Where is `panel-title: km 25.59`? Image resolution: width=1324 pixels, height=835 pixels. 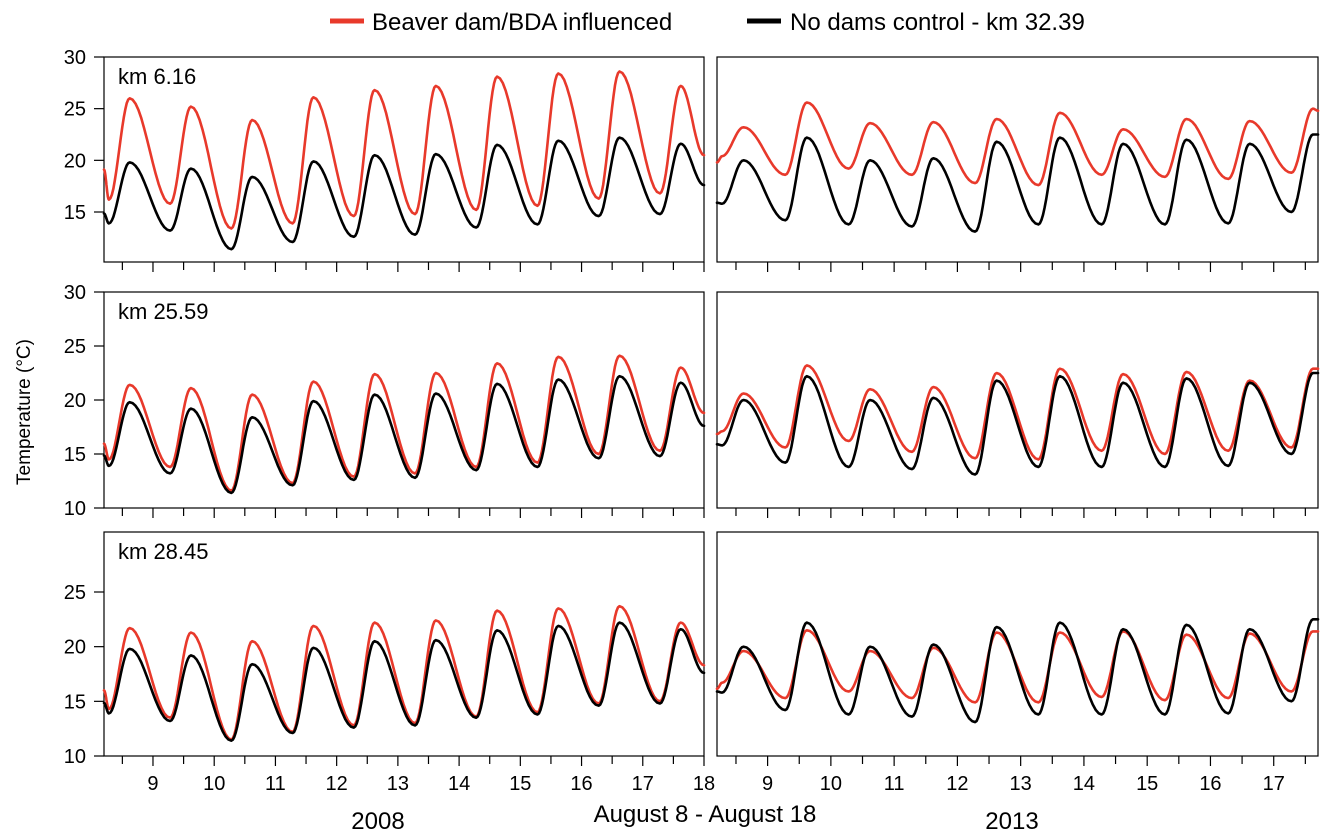 panel-title: km 25.59 is located at coordinates (163, 311).